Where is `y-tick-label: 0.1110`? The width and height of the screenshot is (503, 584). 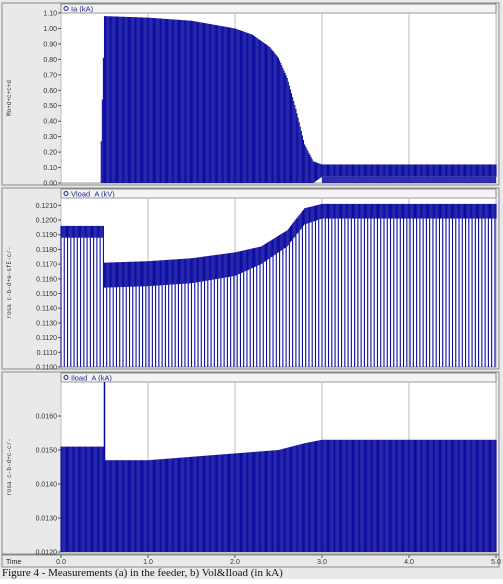
y-tick-label: 0.1110 is located at coordinates (47, 353).